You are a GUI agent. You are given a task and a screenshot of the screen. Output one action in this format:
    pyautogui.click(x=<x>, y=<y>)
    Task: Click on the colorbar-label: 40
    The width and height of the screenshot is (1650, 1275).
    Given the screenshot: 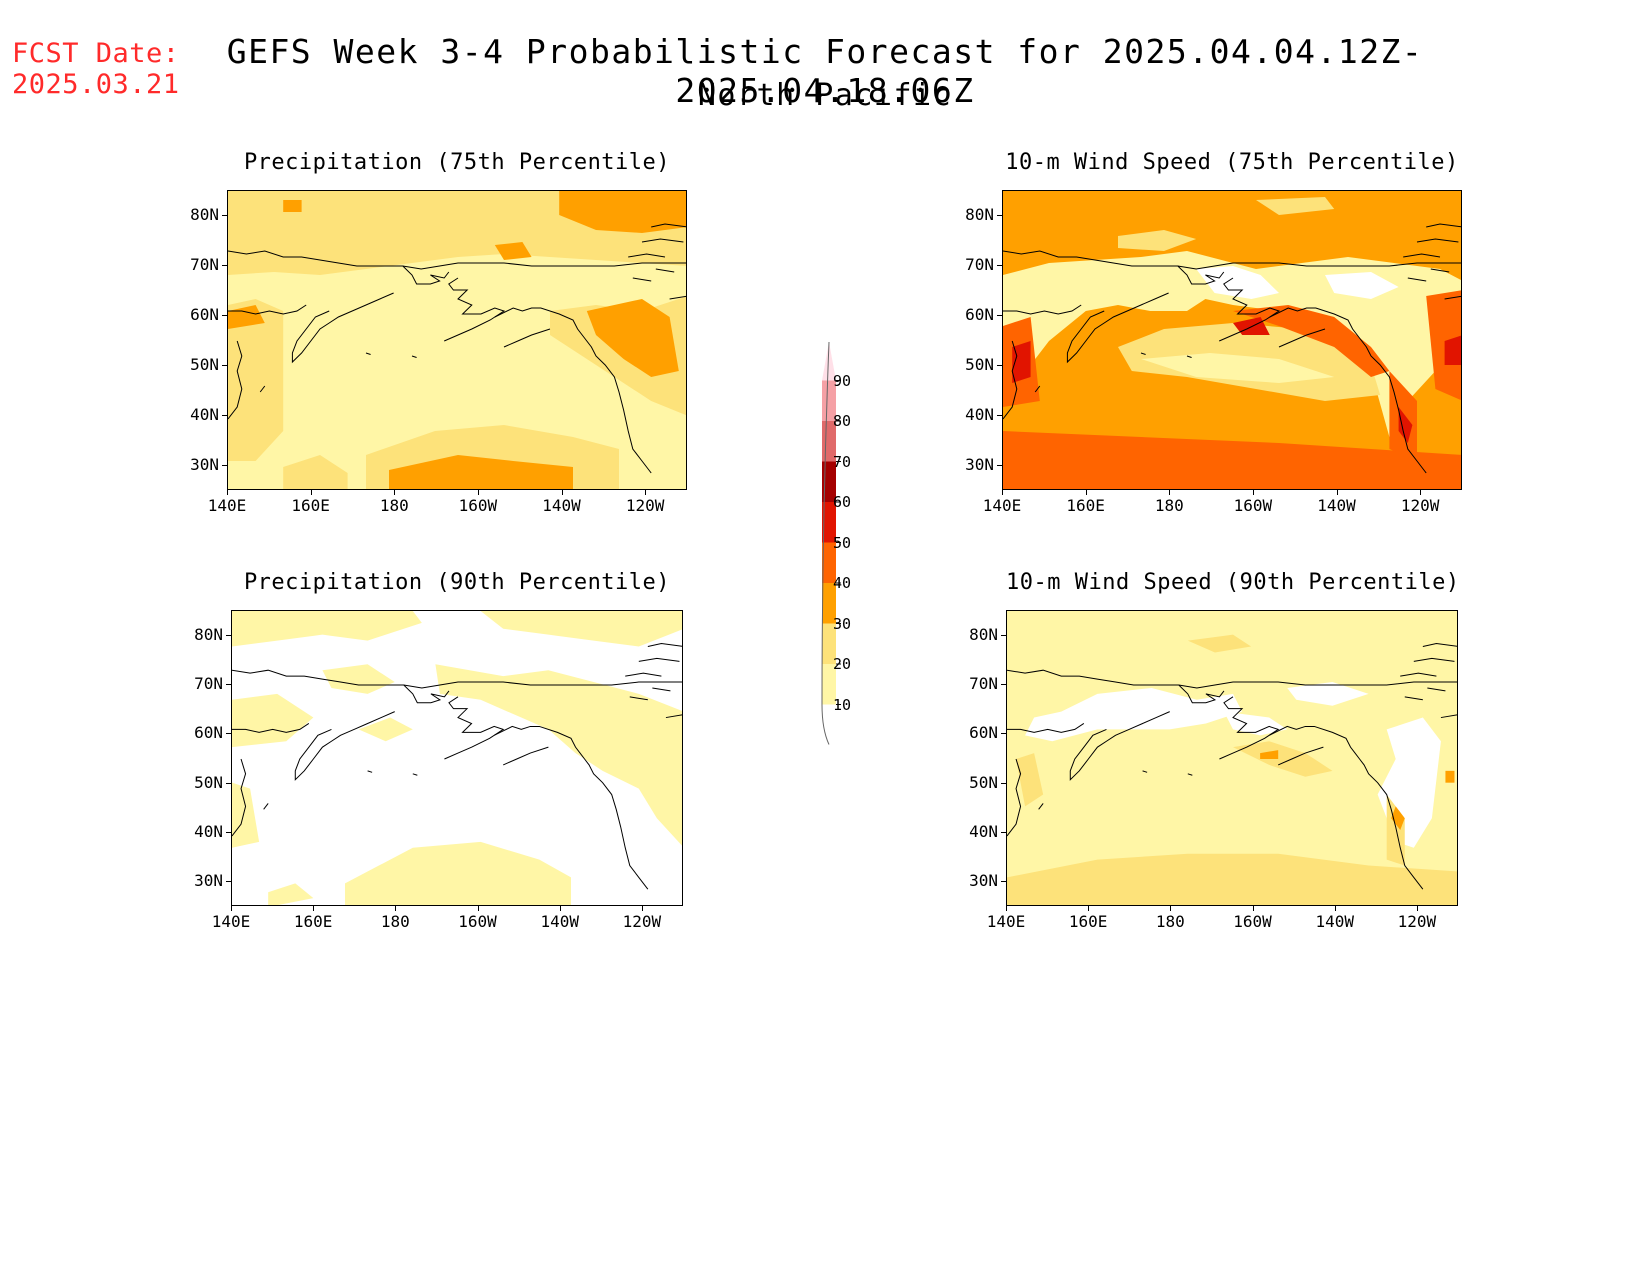 What is the action you would take?
    pyautogui.click(x=842, y=583)
    